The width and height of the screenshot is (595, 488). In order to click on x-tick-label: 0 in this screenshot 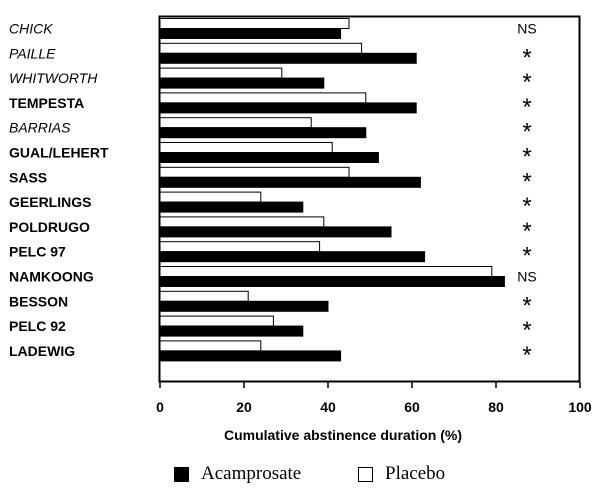, I will do `click(160, 407)`.